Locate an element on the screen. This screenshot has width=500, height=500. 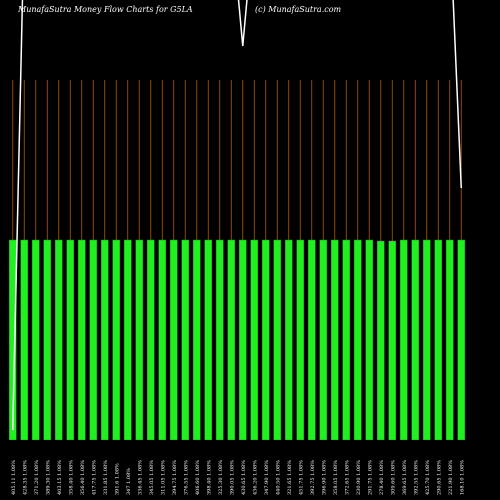
x-tick-label: 425.70 1.08% is located at coordinates (428, 477).